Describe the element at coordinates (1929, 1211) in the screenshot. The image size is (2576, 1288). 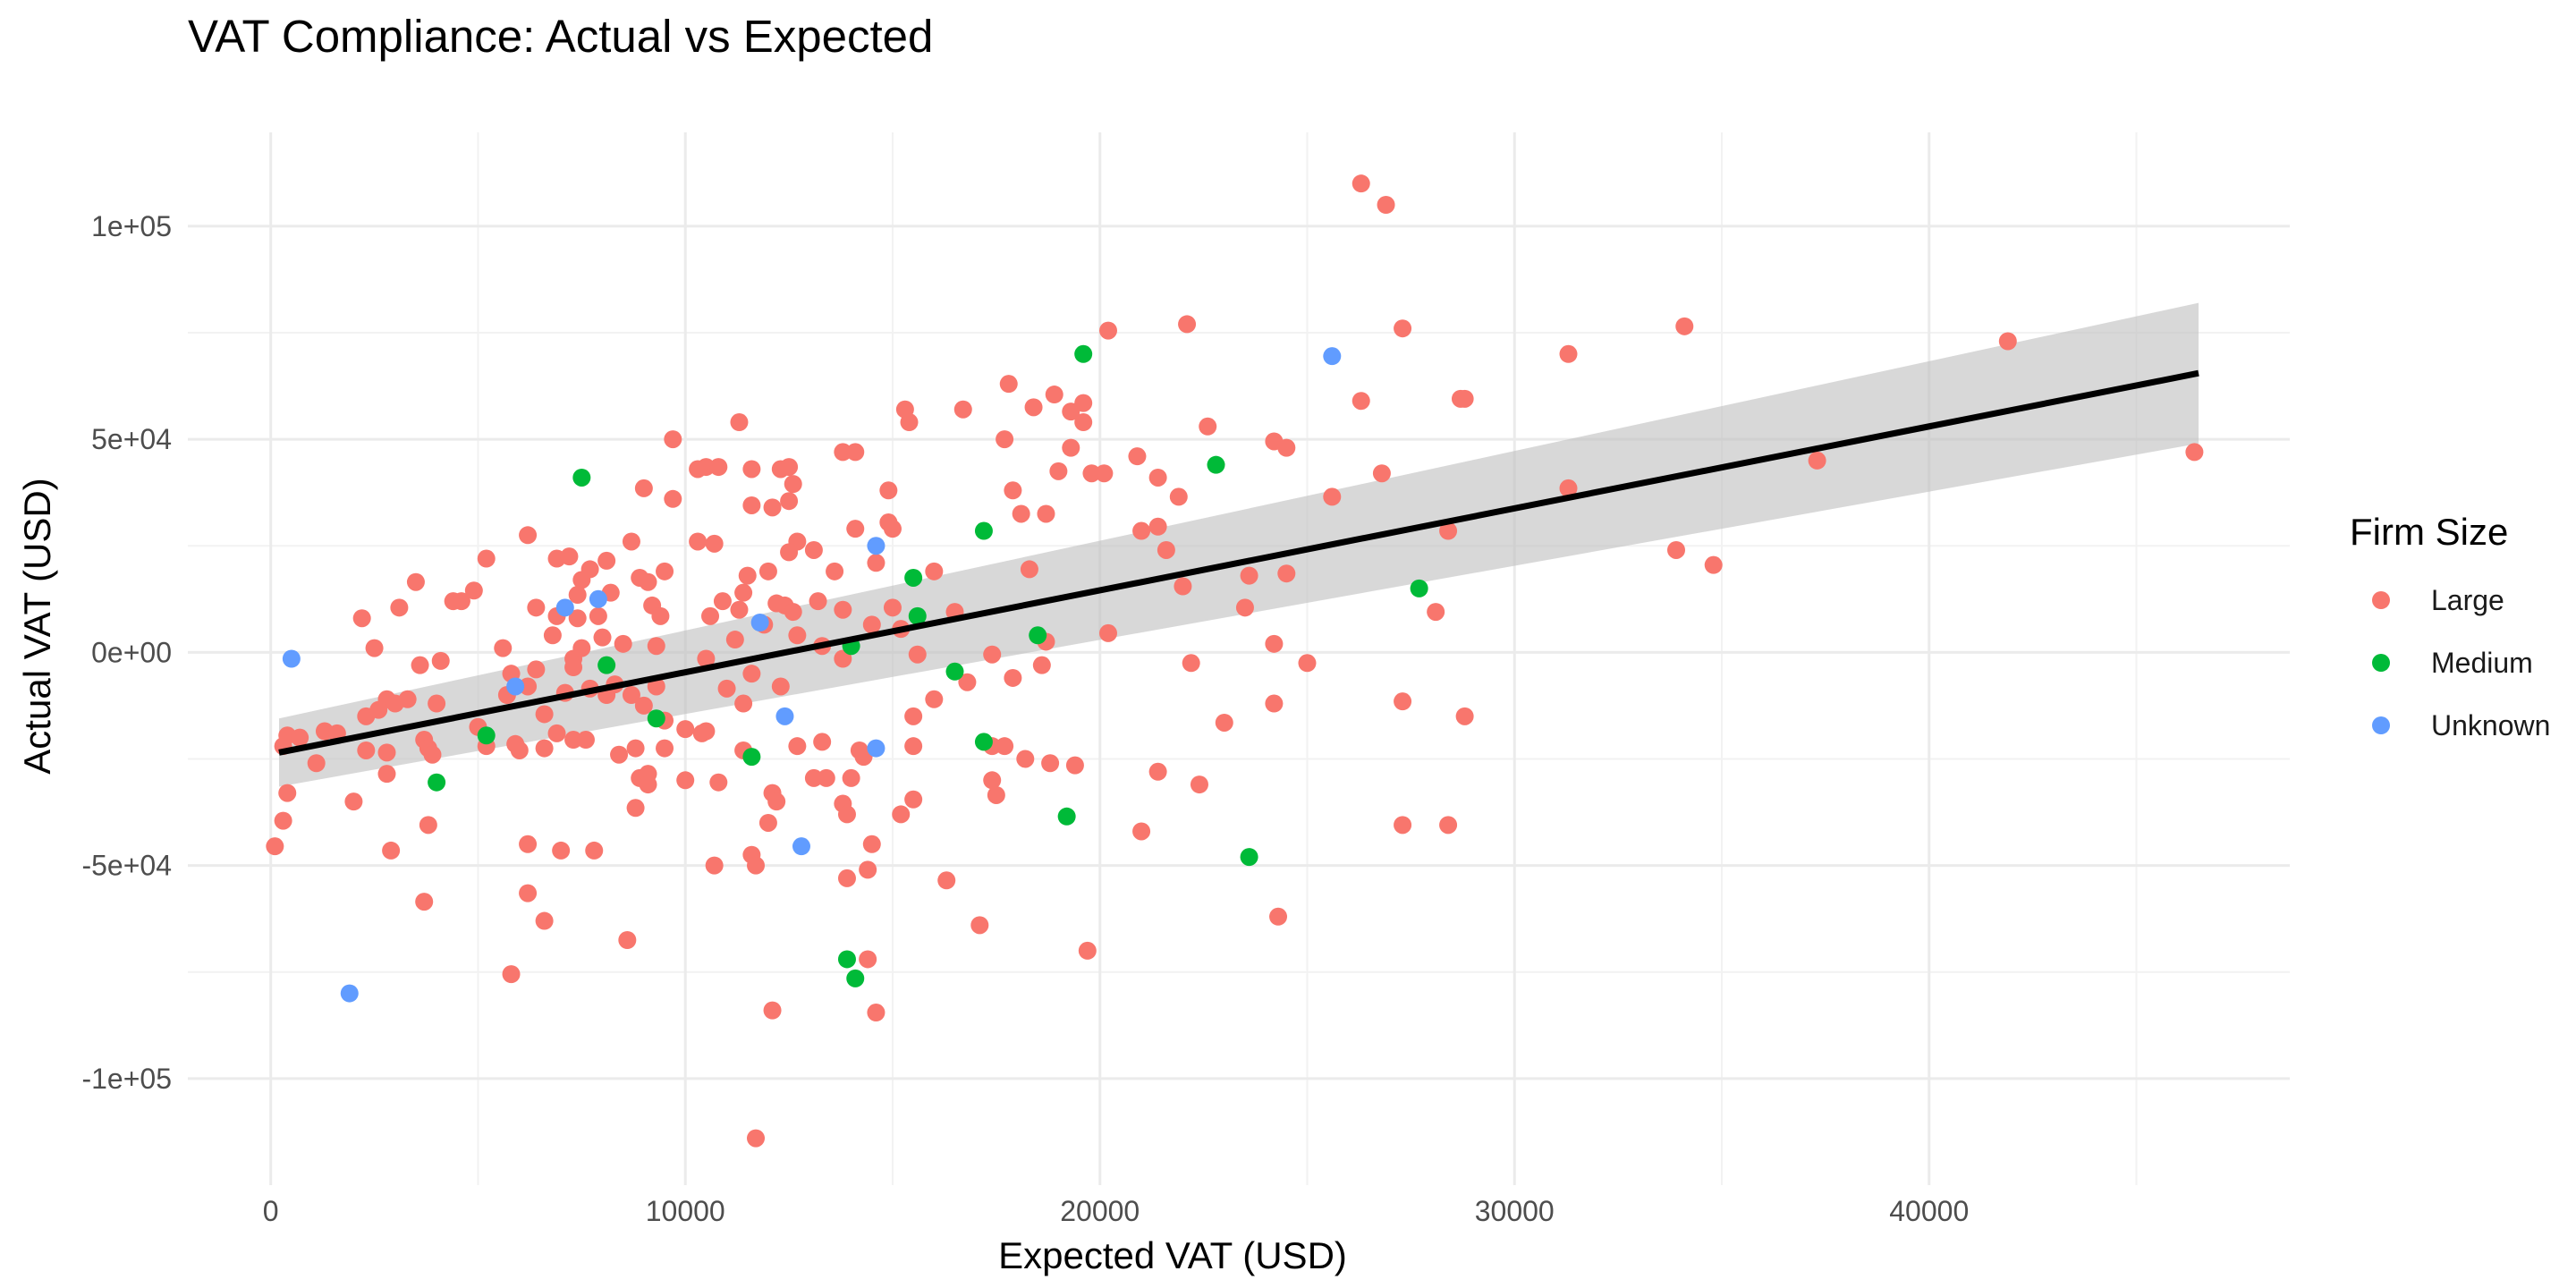
I see `x-tick-label-4: 40000` at that location.